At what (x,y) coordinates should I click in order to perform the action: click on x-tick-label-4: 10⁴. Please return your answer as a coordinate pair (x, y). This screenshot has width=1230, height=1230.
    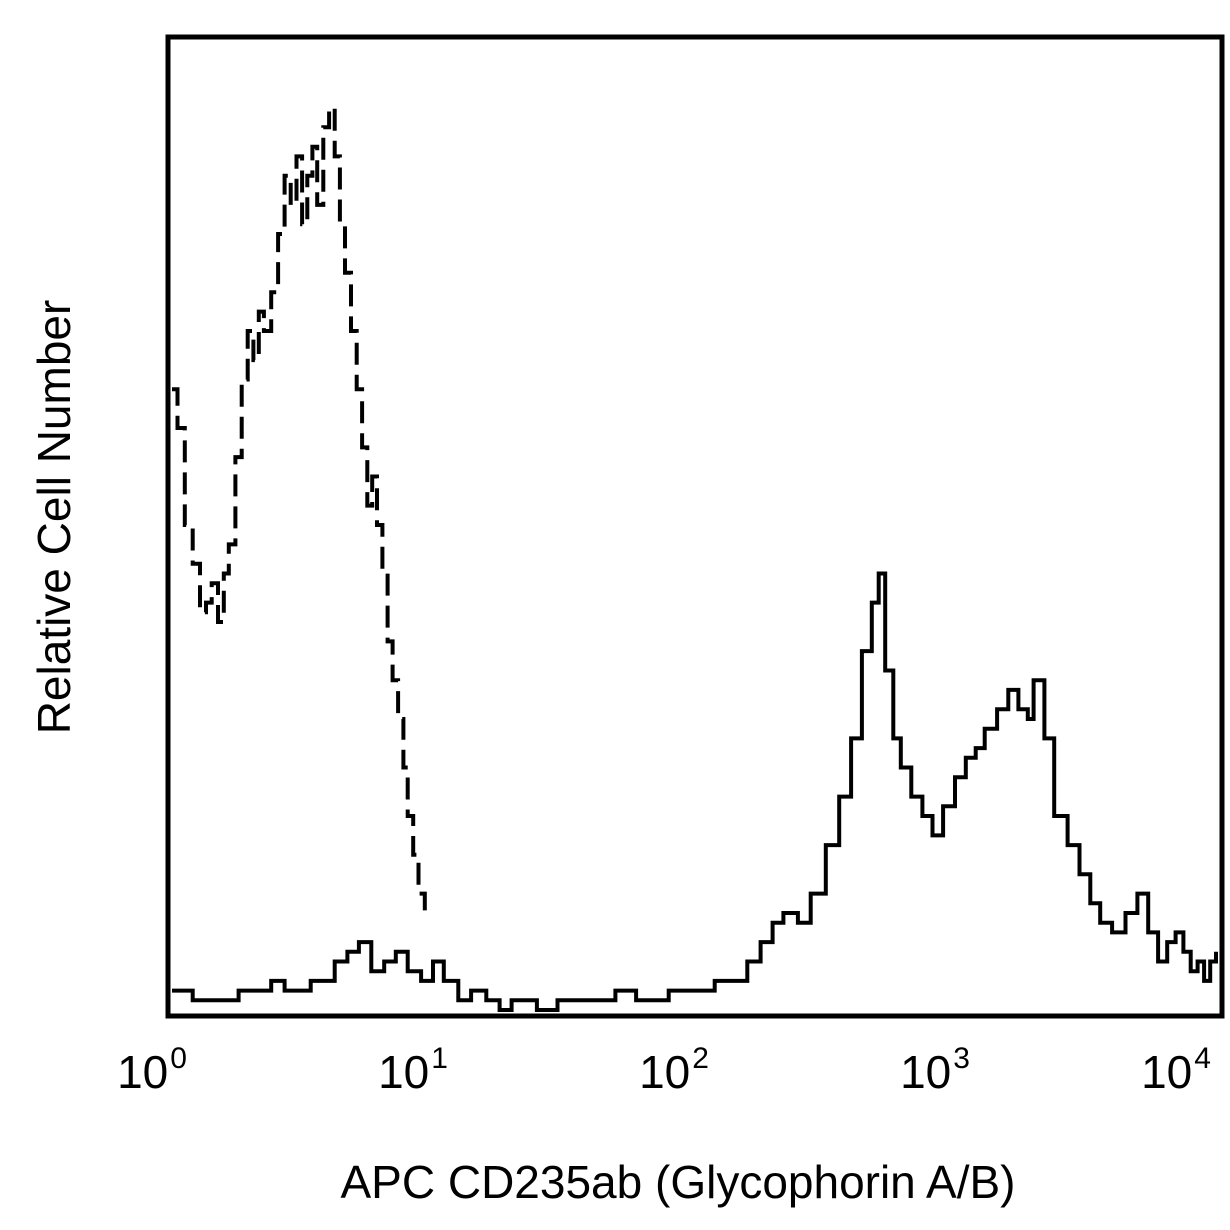
    Looking at the image, I should click on (1176, 1070).